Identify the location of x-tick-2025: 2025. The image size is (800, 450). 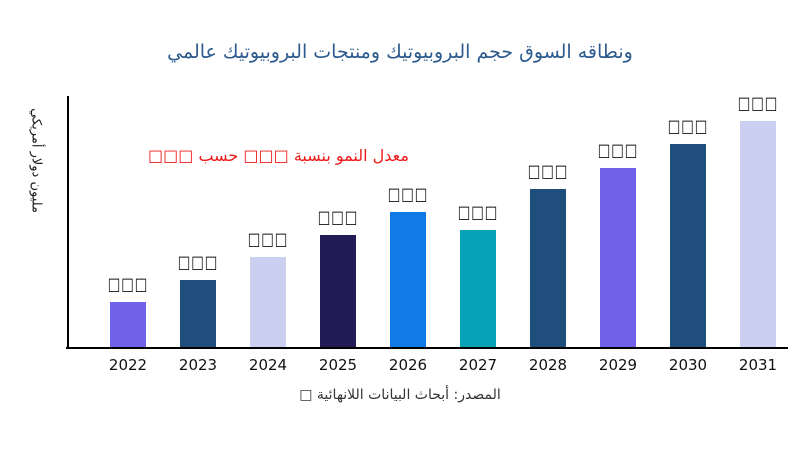
(338, 365).